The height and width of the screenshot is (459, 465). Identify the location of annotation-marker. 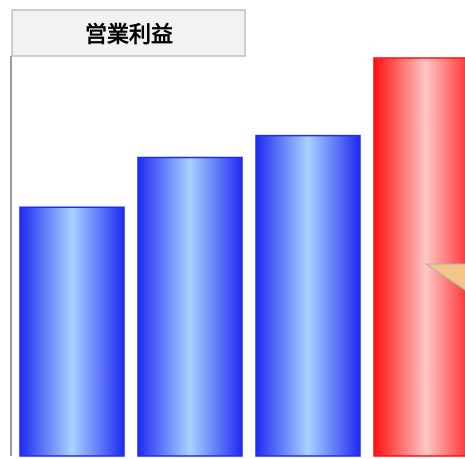
(444, 277).